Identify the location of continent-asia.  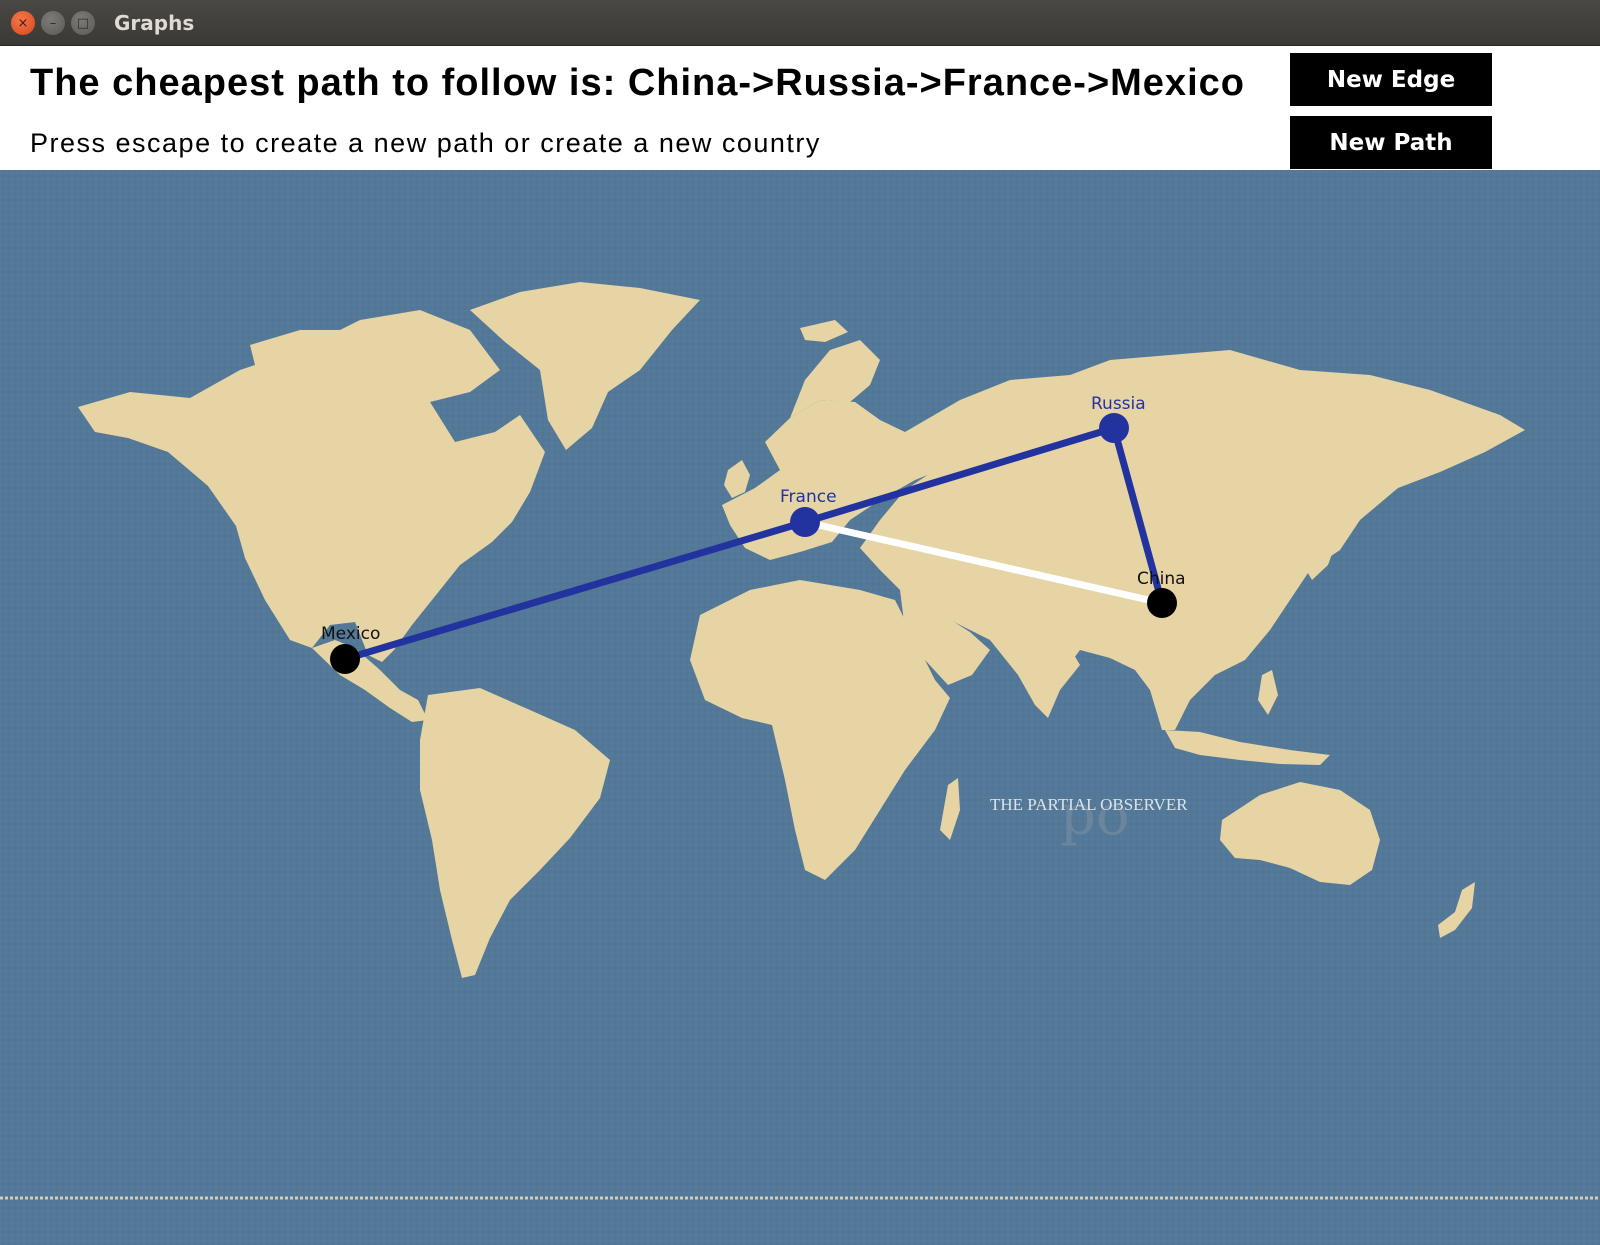
(1192, 540).